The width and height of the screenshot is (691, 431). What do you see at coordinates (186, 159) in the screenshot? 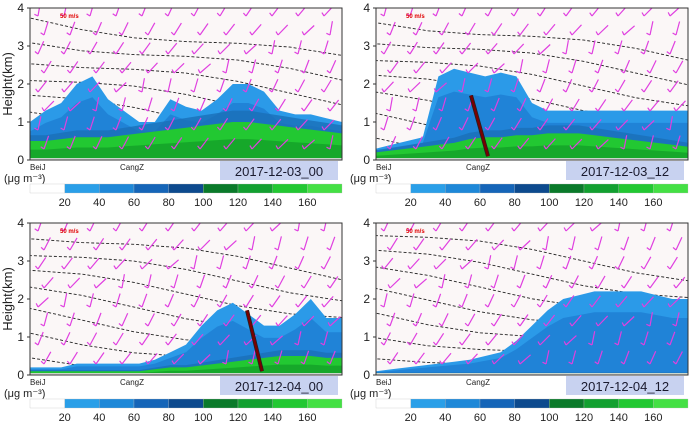
I see `terrain` at bounding box center [186, 159].